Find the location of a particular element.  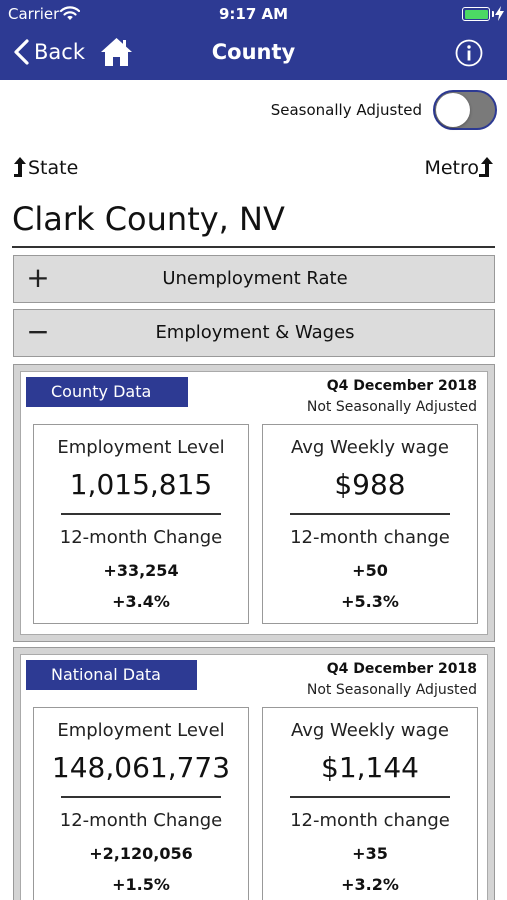

battery-icon is located at coordinates (476, 14).